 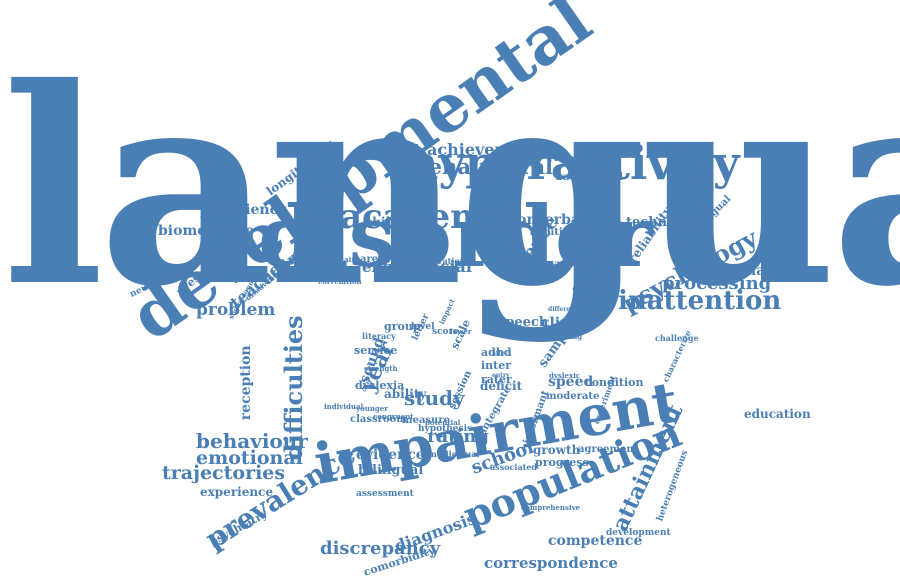 I want to click on cloud-word: symptom, so click(x=570, y=264).